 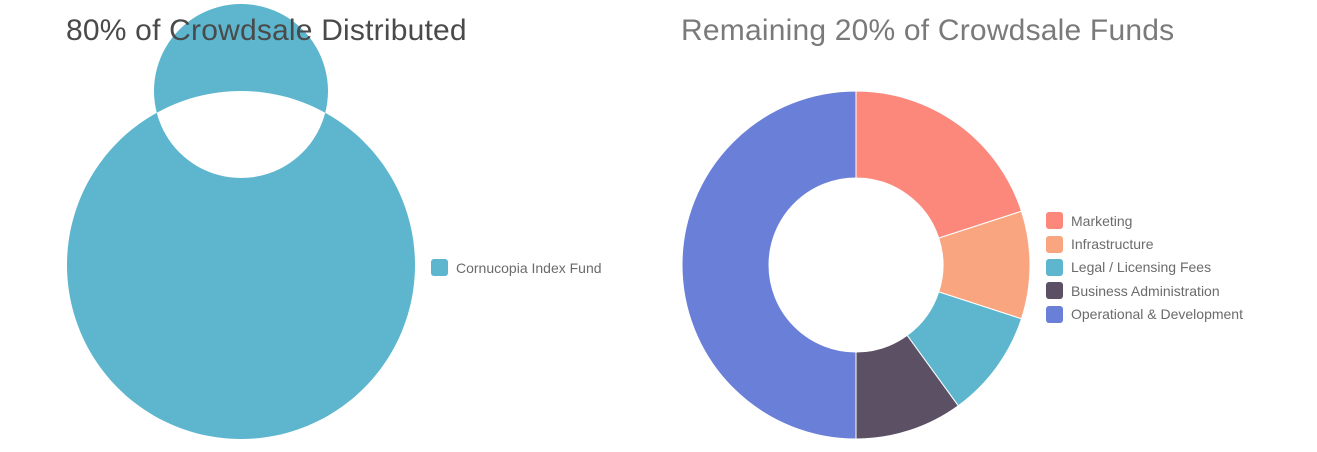 I want to click on legend-label: Cornucopia Index Fund, so click(x=529, y=267).